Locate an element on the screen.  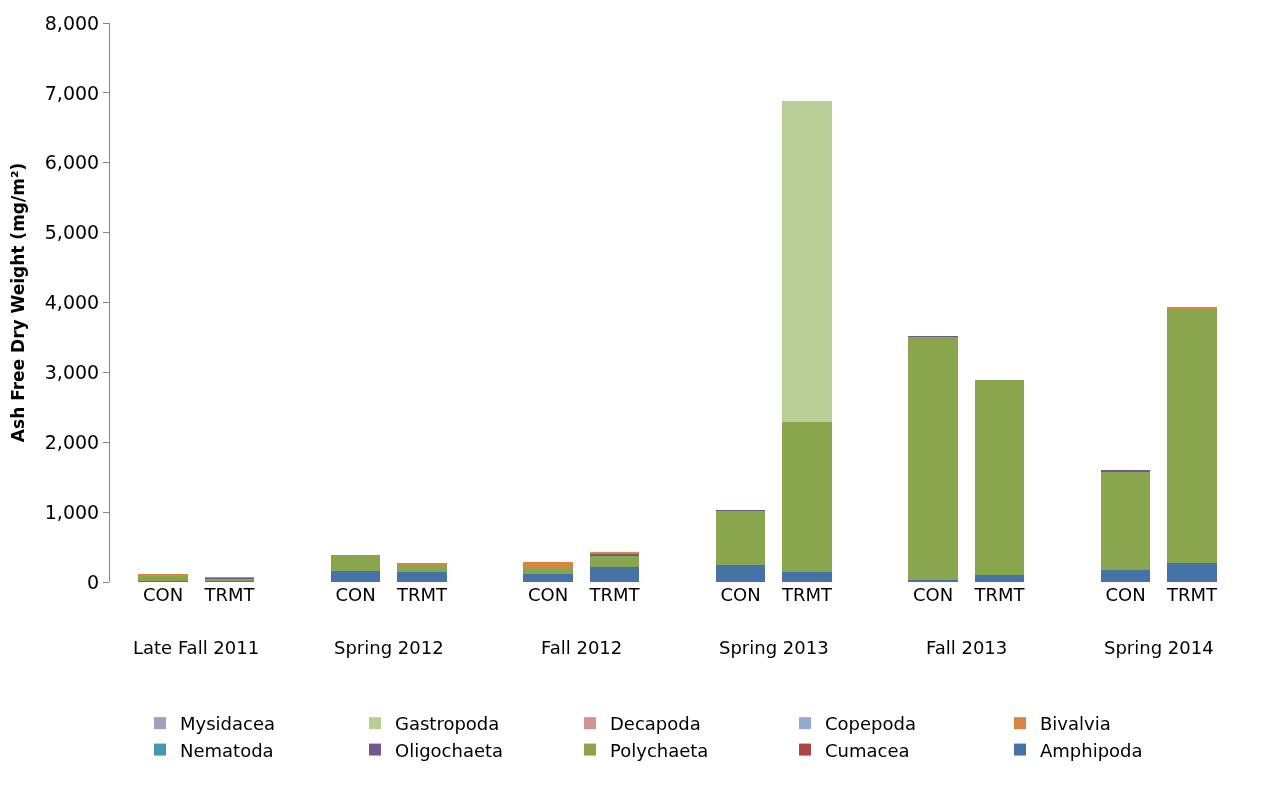
y-tick-label: 2,000 is located at coordinates (72, 441).